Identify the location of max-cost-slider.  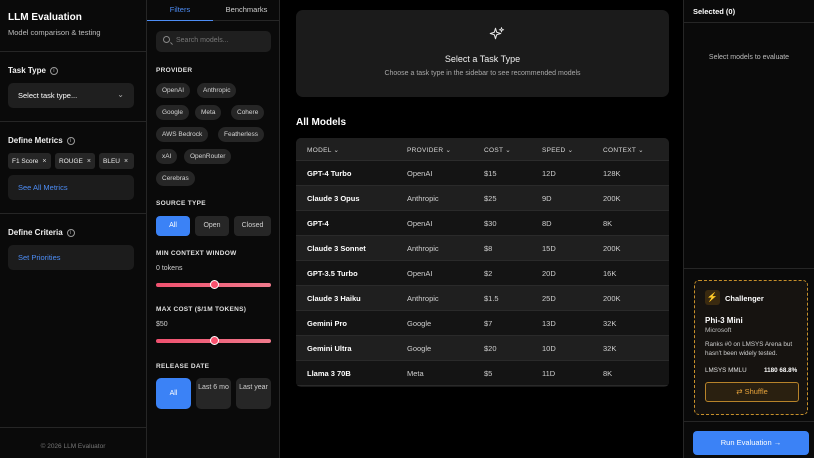
(213, 340).